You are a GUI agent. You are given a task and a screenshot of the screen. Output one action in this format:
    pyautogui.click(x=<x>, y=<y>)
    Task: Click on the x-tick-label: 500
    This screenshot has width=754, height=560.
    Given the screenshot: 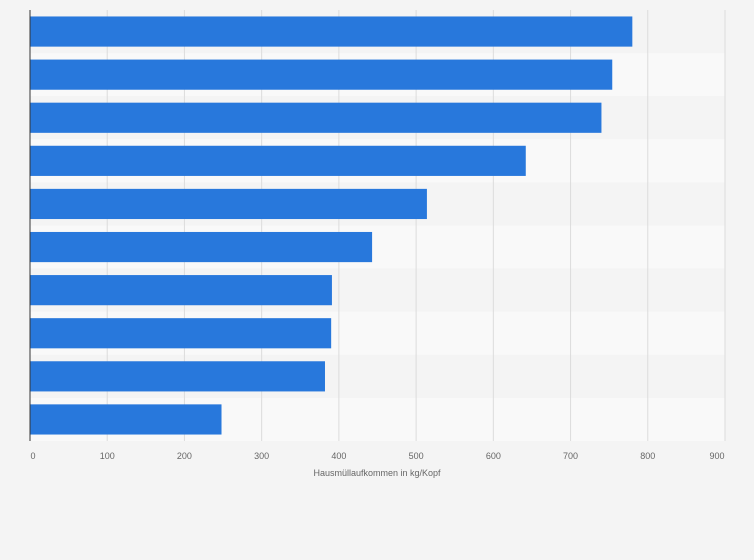 What is the action you would take?
    pyautogui.click(x=416, y=456)
    